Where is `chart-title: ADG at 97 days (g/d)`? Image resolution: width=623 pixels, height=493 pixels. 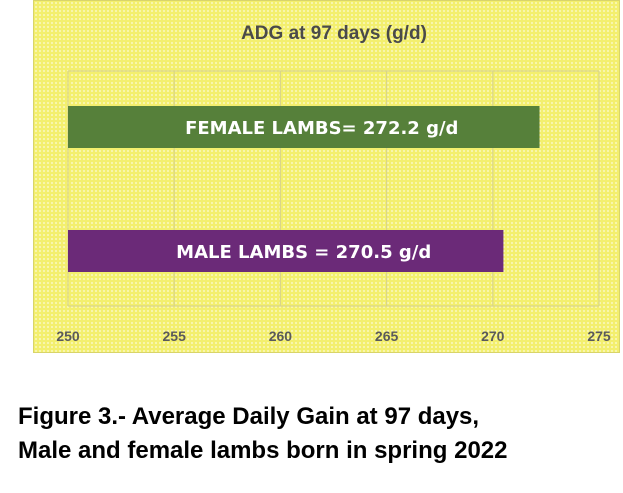
chart-title: ADG at 97 days (g/d) is located at coordinates (334, 33).